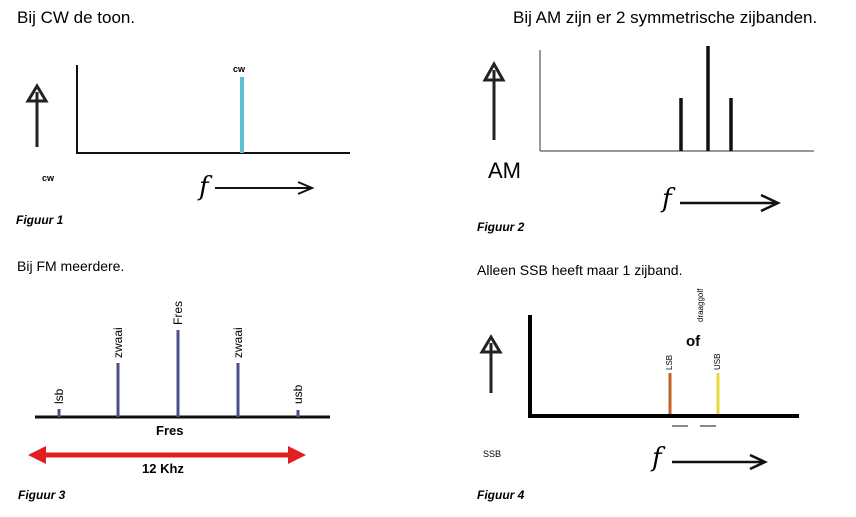  What do you see at coordinates (163, 468) in the screenshot?
I see `fig3-span-label: 12 Khz` at bounding box center [163, 468].